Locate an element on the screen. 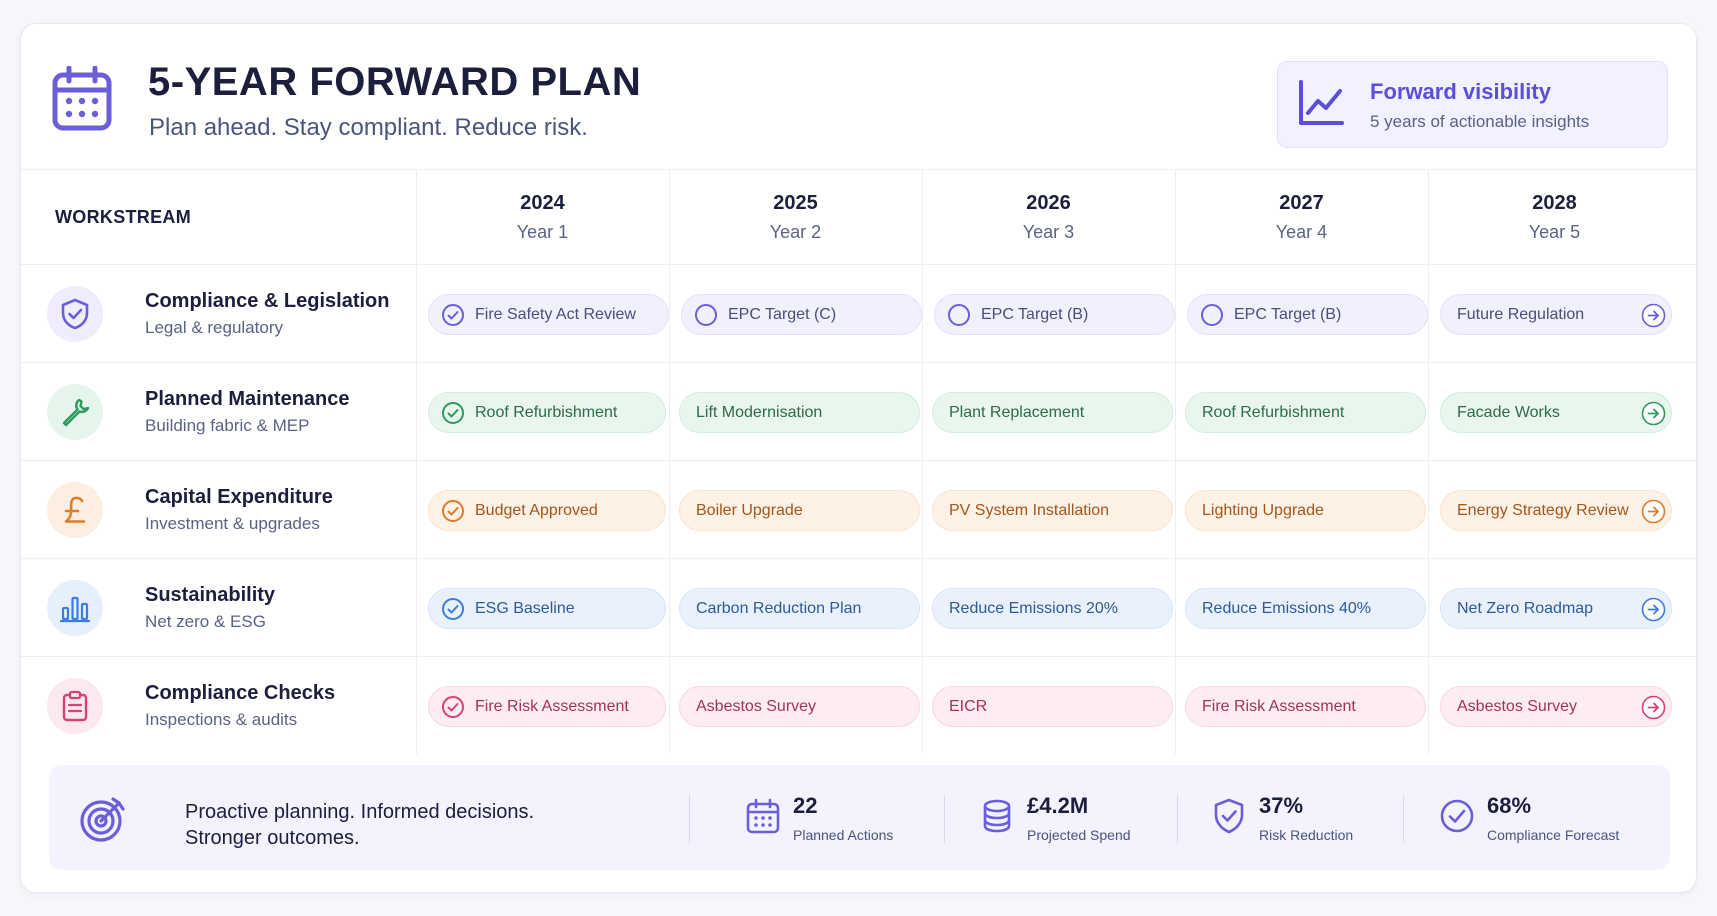 The height and width of the screenshot is (916, 1717). stat-value: 37% is located at coordinates (1281, 805).